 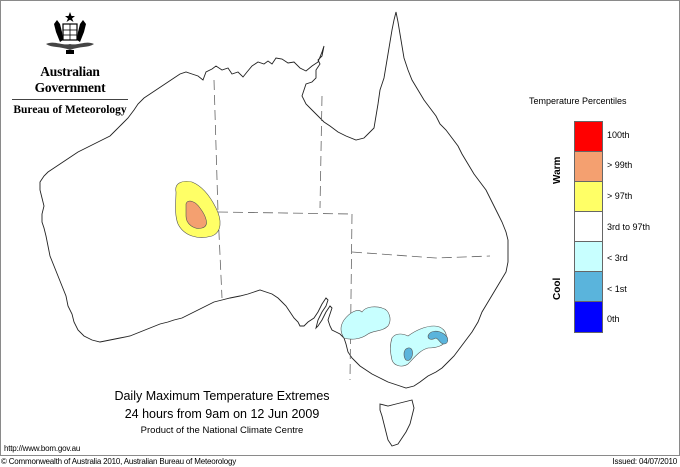 I want to click on website-link: http://www.bom.gov.au, so click(x=42, y=448).